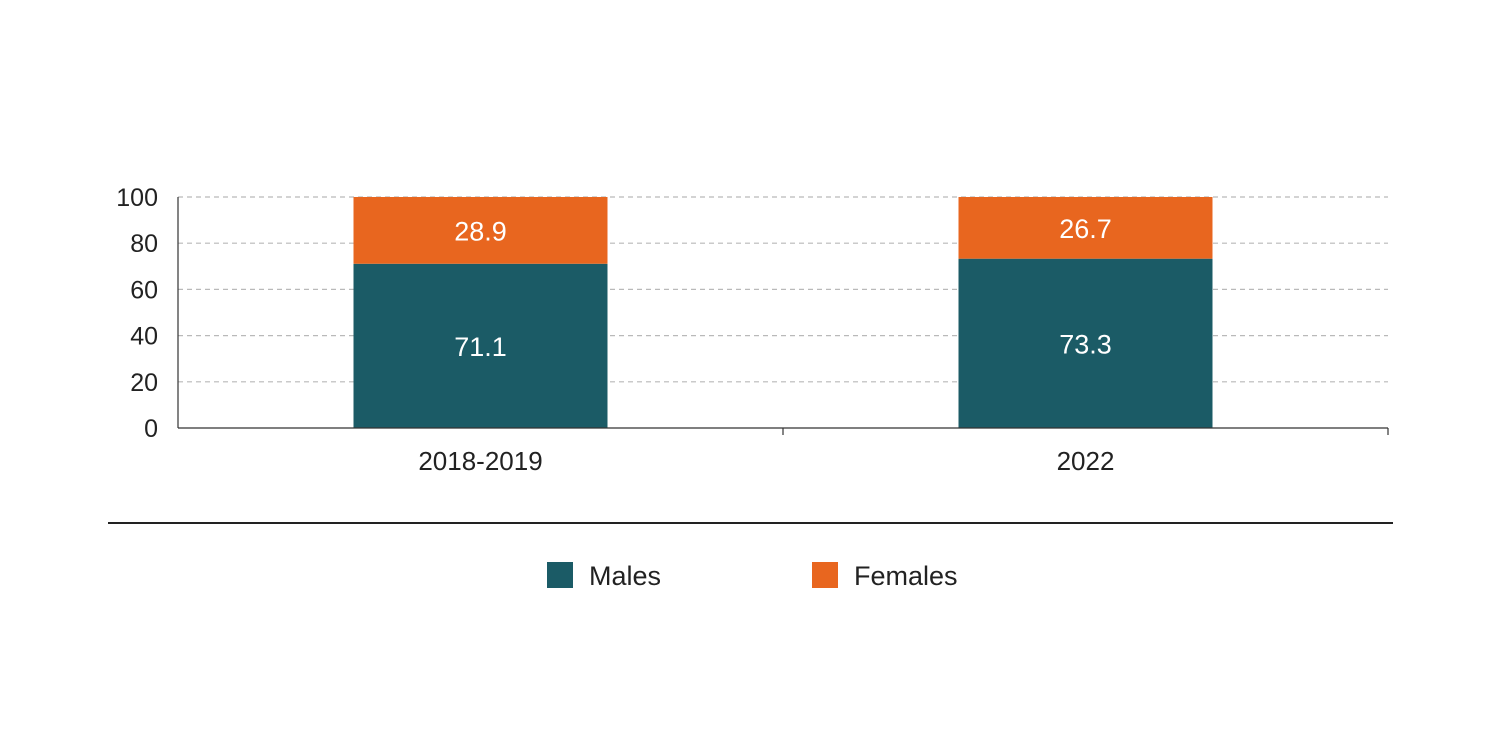 The width and height of the screenshot is (1501, 756). I want to click on legend: Males Females, so click(750, 556).